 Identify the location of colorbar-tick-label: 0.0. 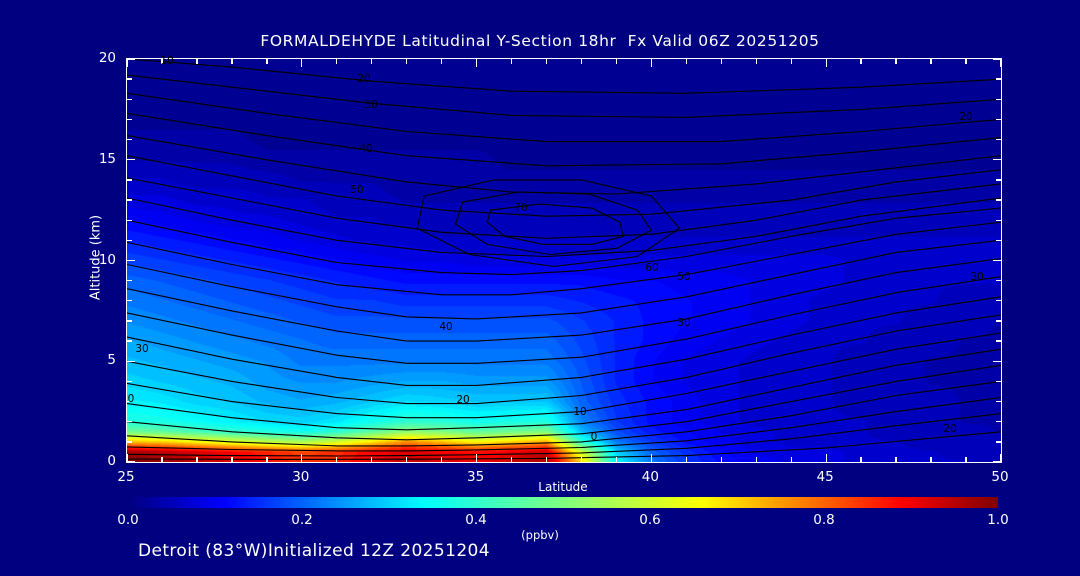
(128, 520).